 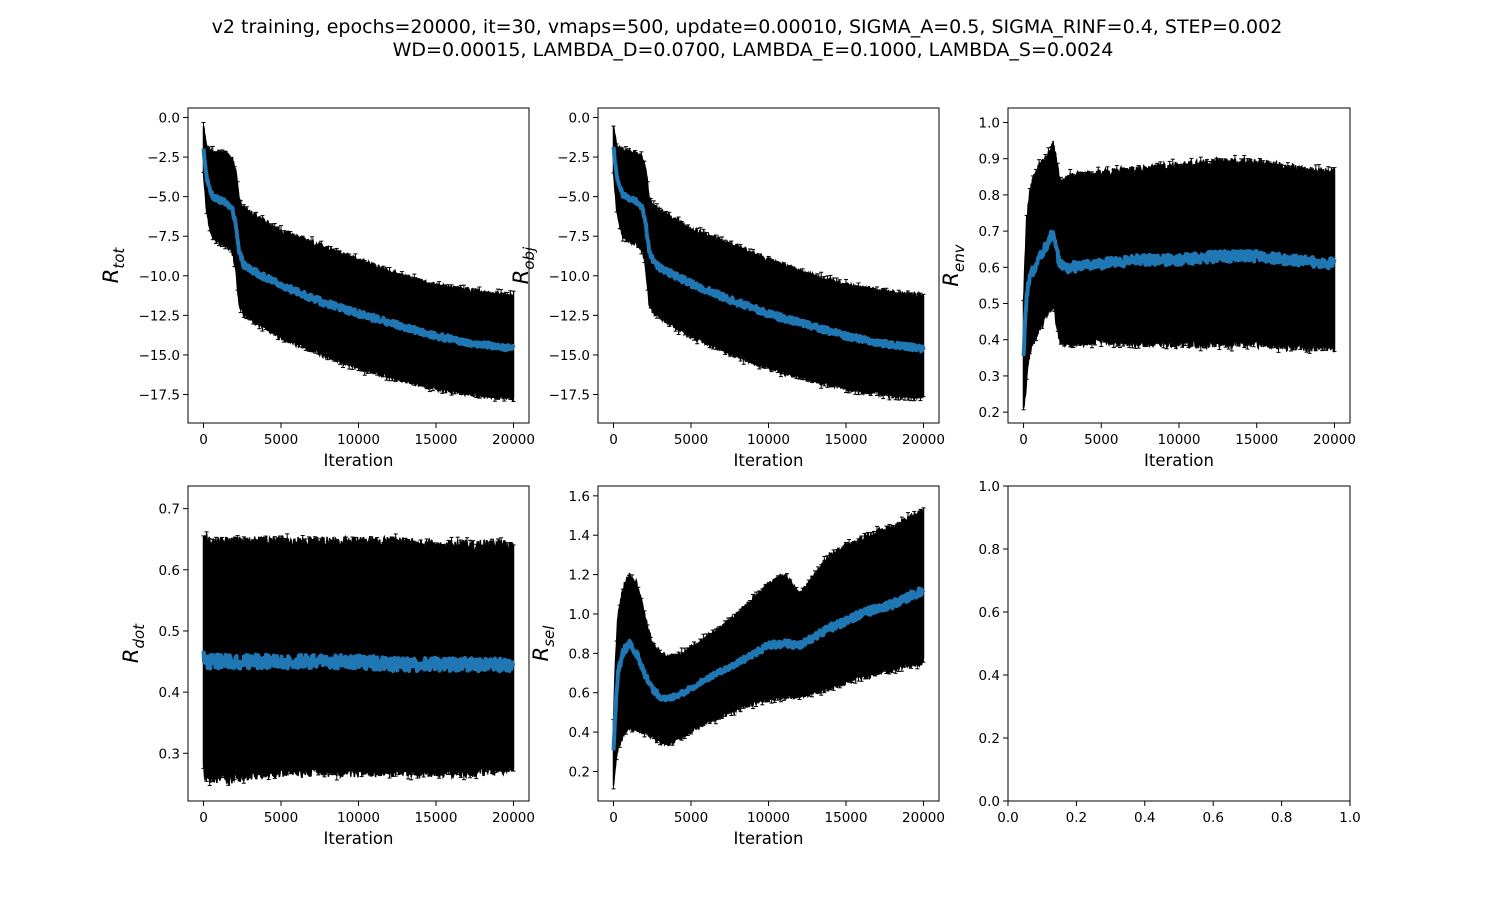 What do you see at coordinates (989, 160) in the screenshot?
I see `y-tick-label: 0.9` at bounding box center [989, 160].